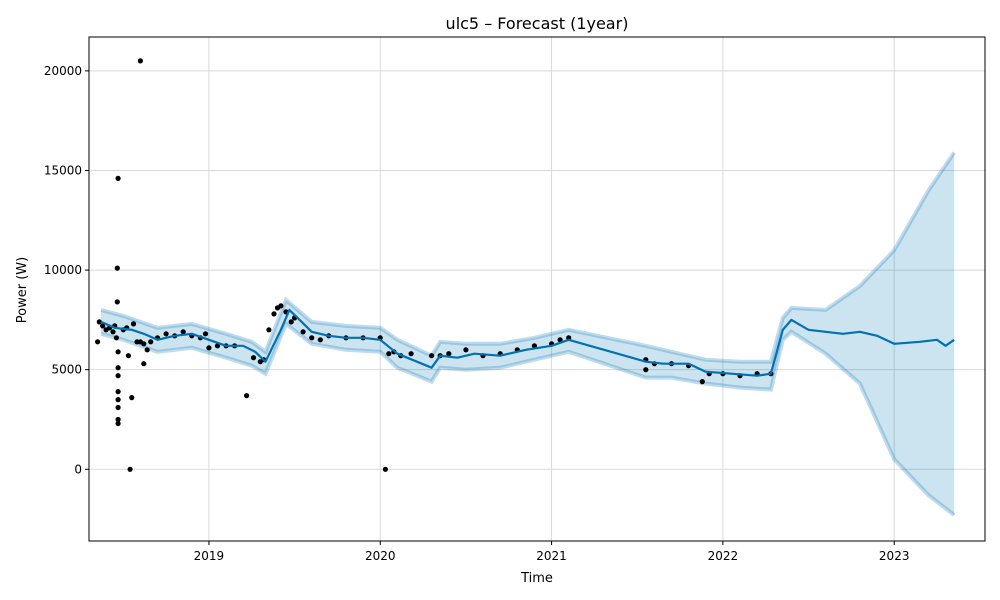  I want to click on x-tick-label: 2023, so click(894, 556).